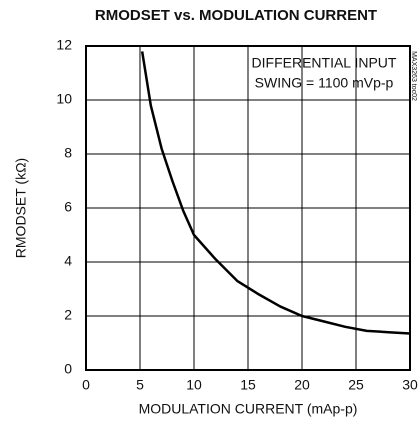  Describe the element at coordinates (324, 83) in the screenshot. I see `annotation: SWING = 1100 mVp-p` at that location.